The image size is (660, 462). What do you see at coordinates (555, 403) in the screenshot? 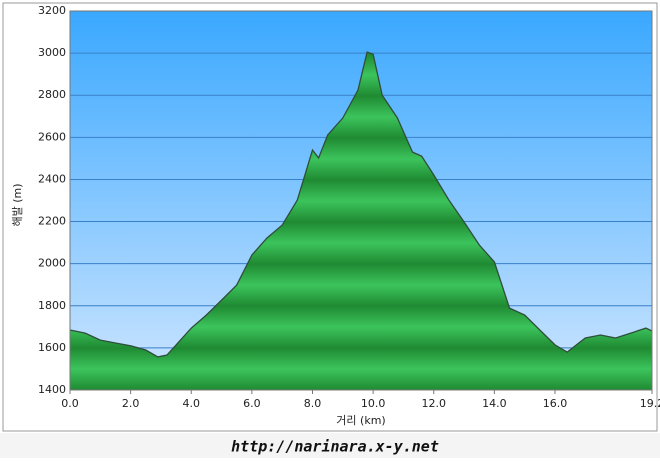
I see `x-tick-label: 16.0` at bounding box center [555, 403].